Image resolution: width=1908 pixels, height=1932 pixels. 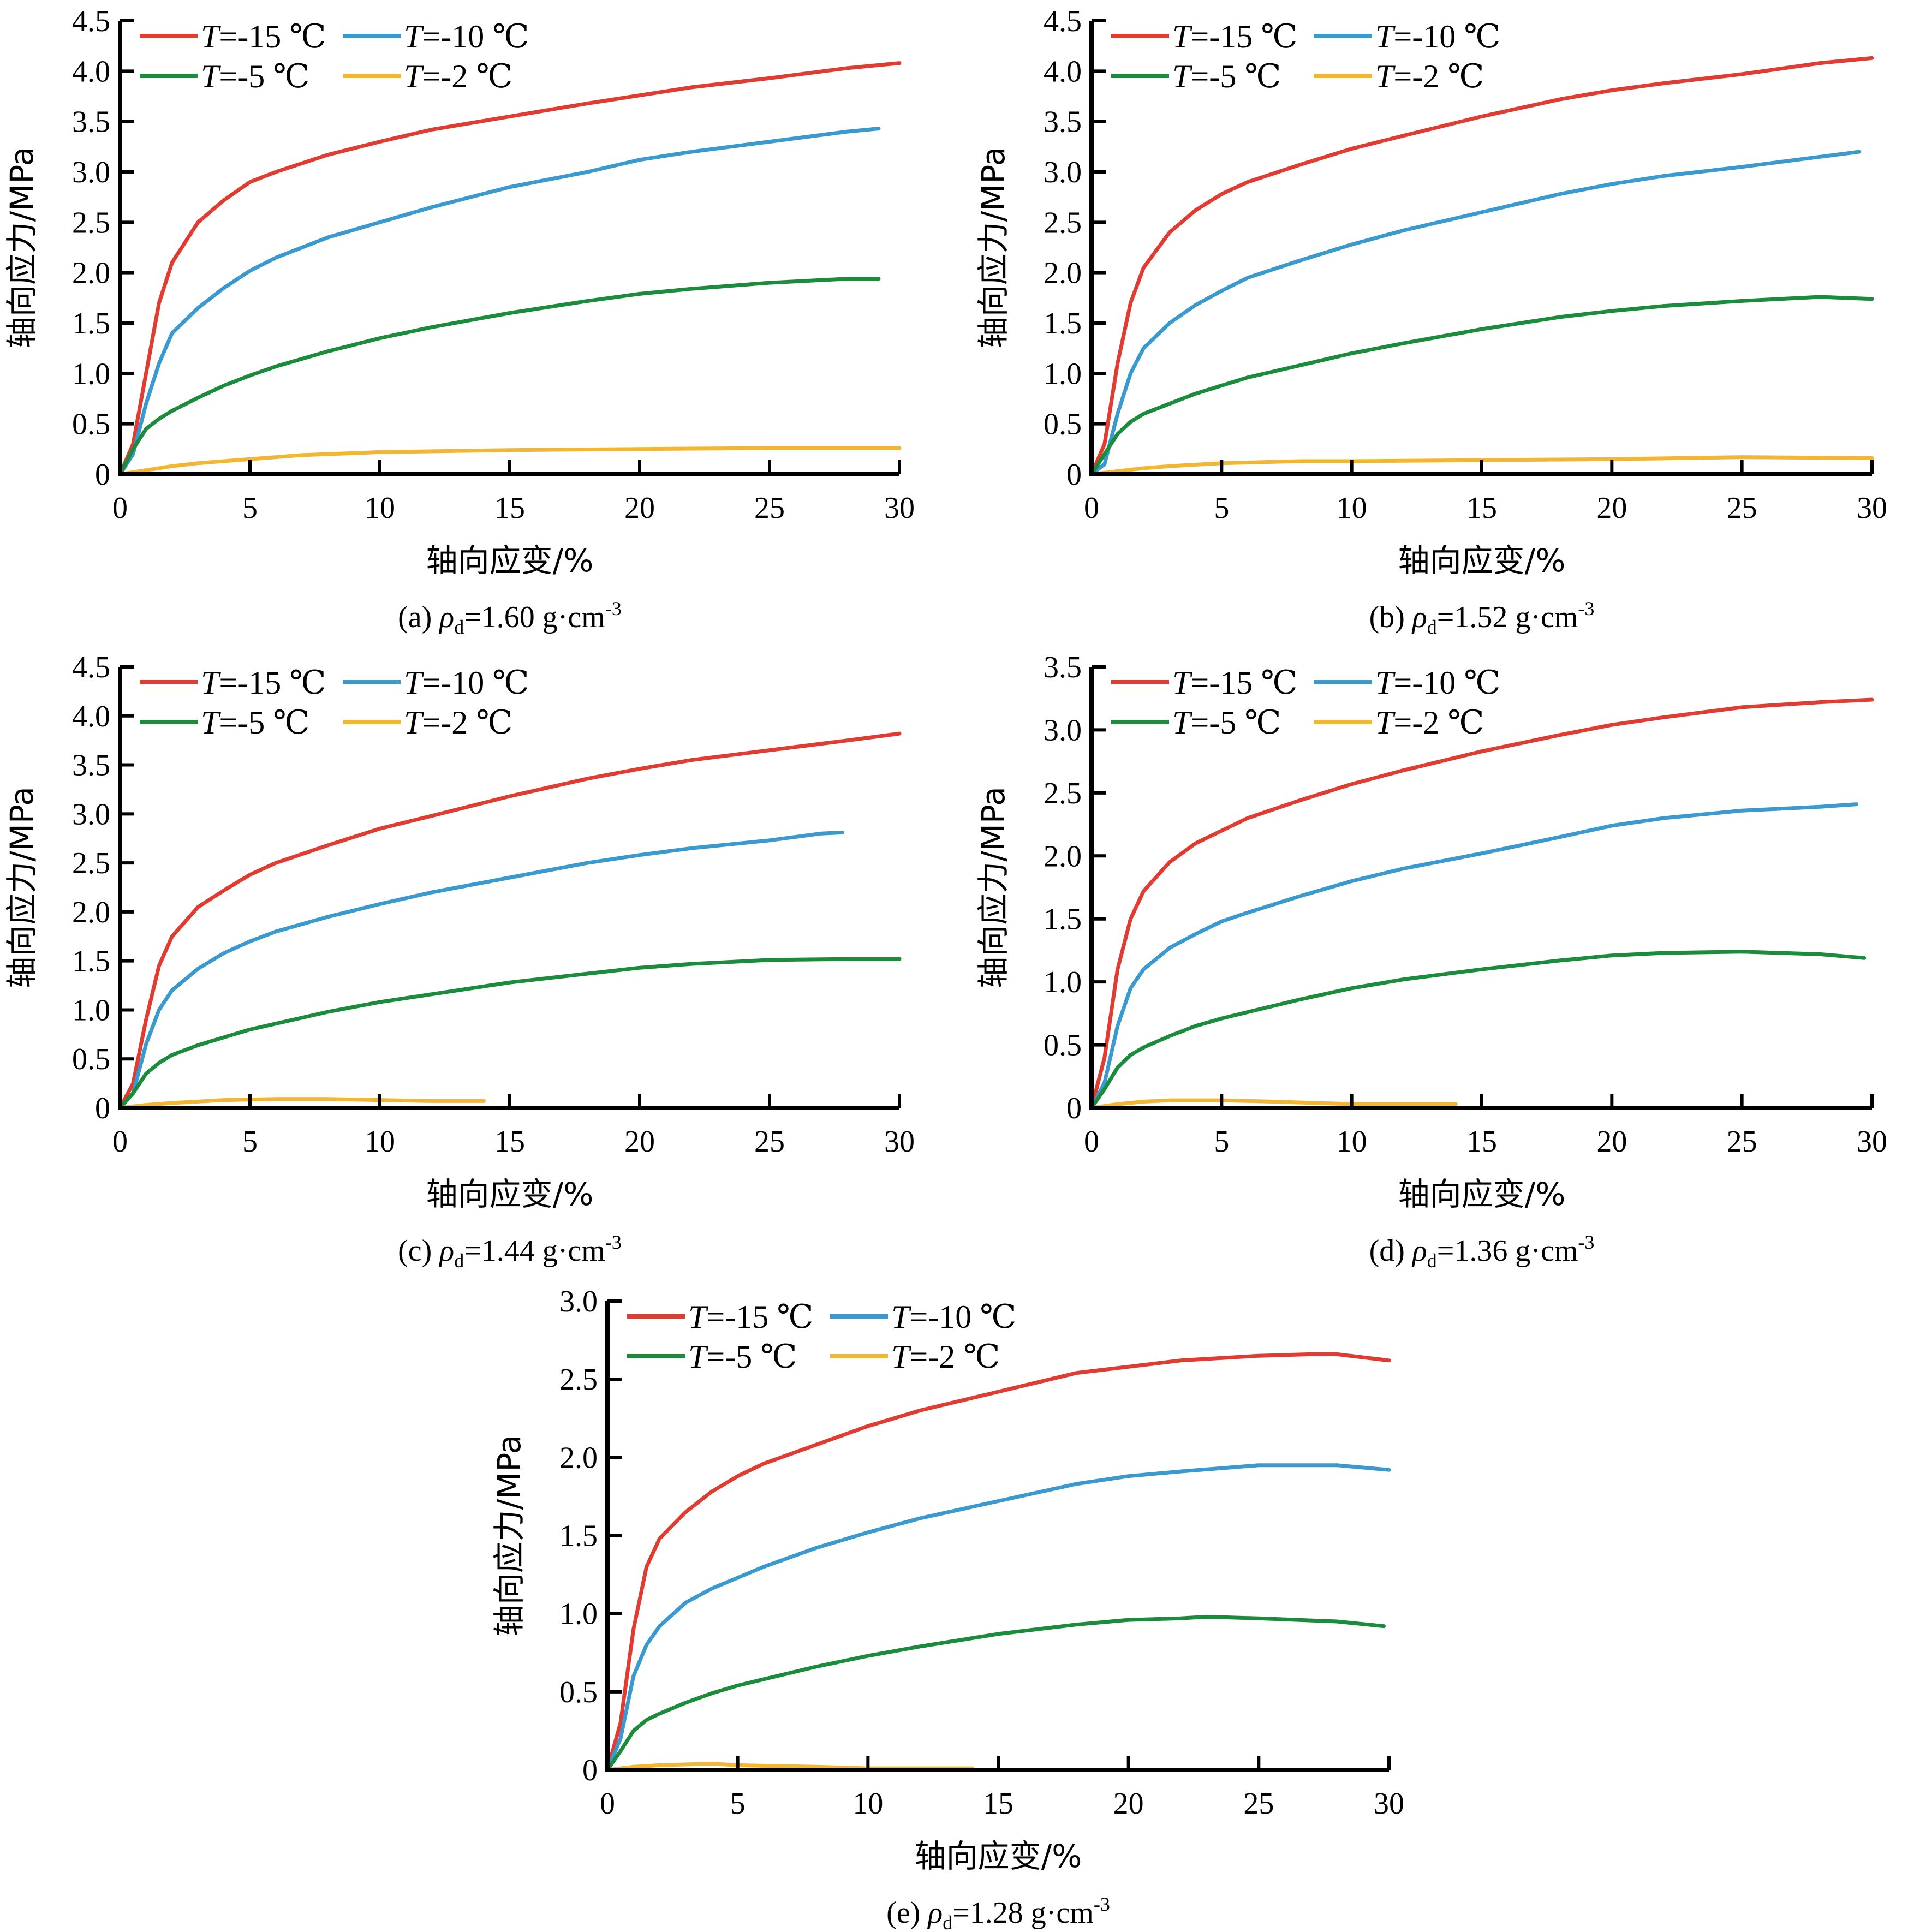 I want to click on panel-caption: (d) ρd=1.36 g·cm-3, so click(x=1482, y=1251).